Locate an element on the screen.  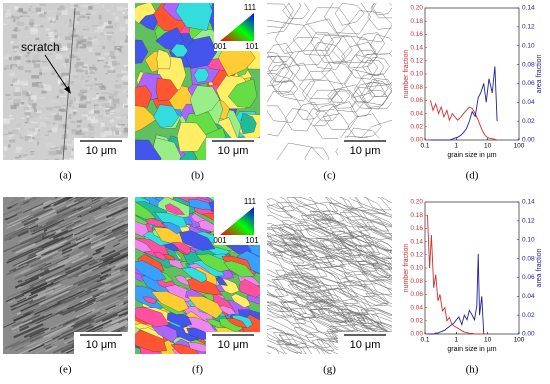
caption: (c) is located at coordinates (329, 176).